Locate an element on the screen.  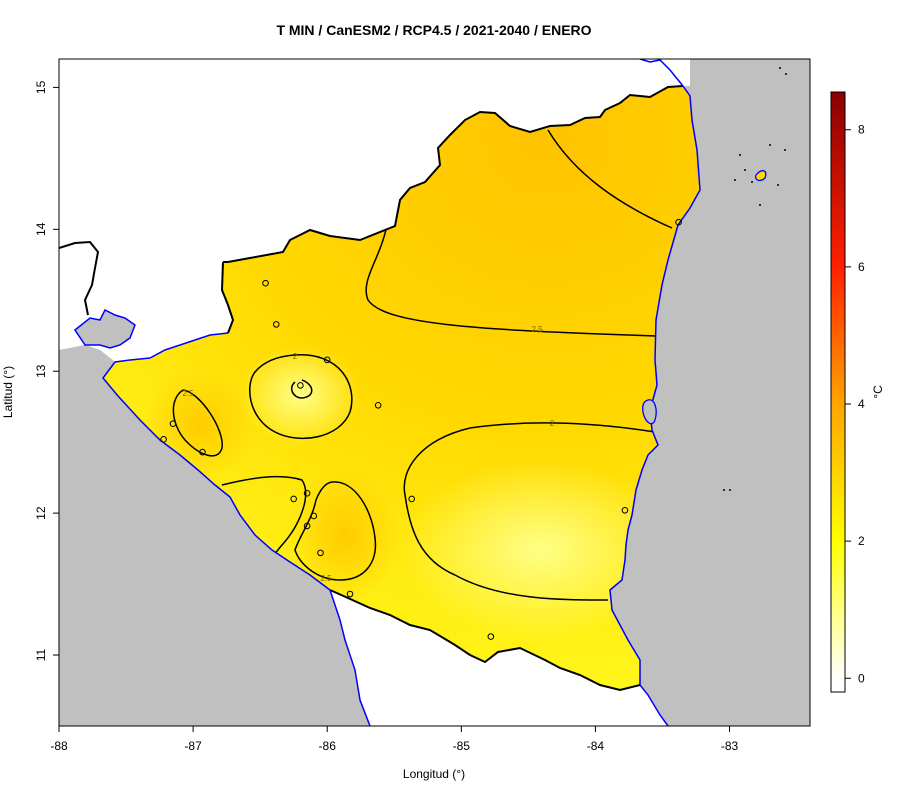
contour-2.5-northeast is located at coordinates (610, 179).